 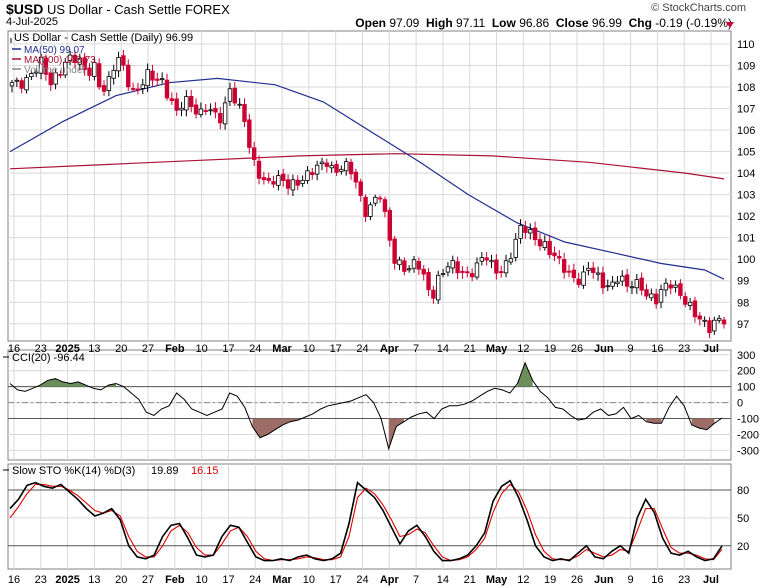 What do you see at coordinates (366, 406) in the screenshot?
I see `cci-line` at bounding box center [366, 406].